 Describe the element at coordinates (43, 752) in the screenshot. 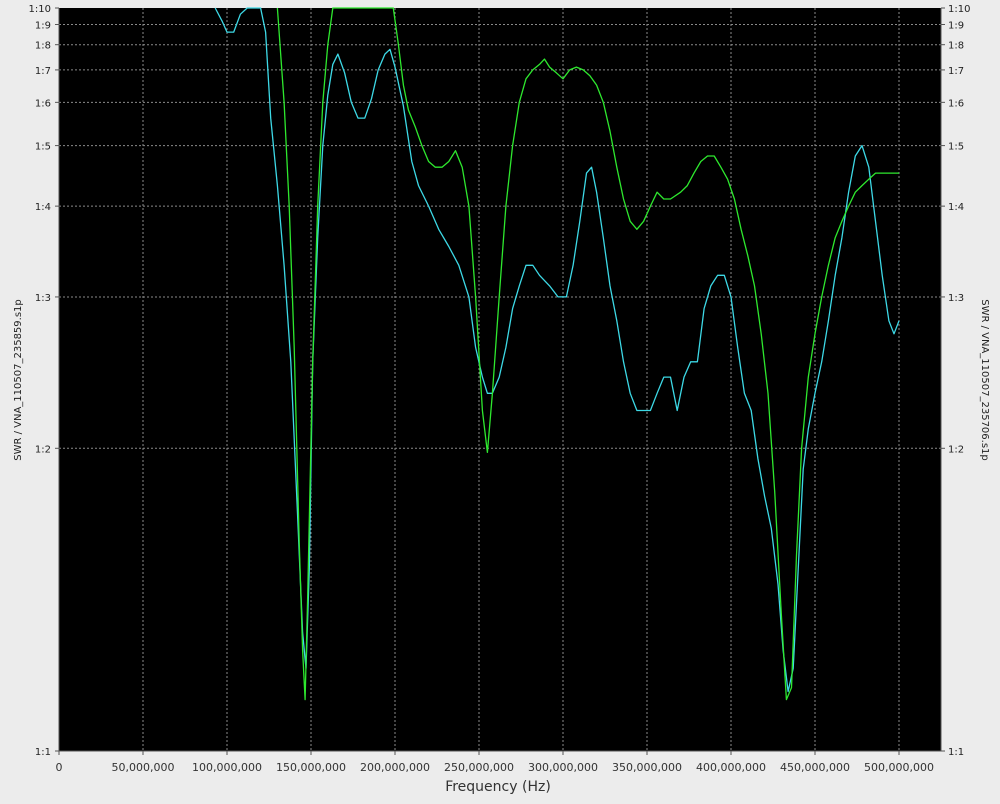

I see `y-tick-label-left: 1:1` at that location.